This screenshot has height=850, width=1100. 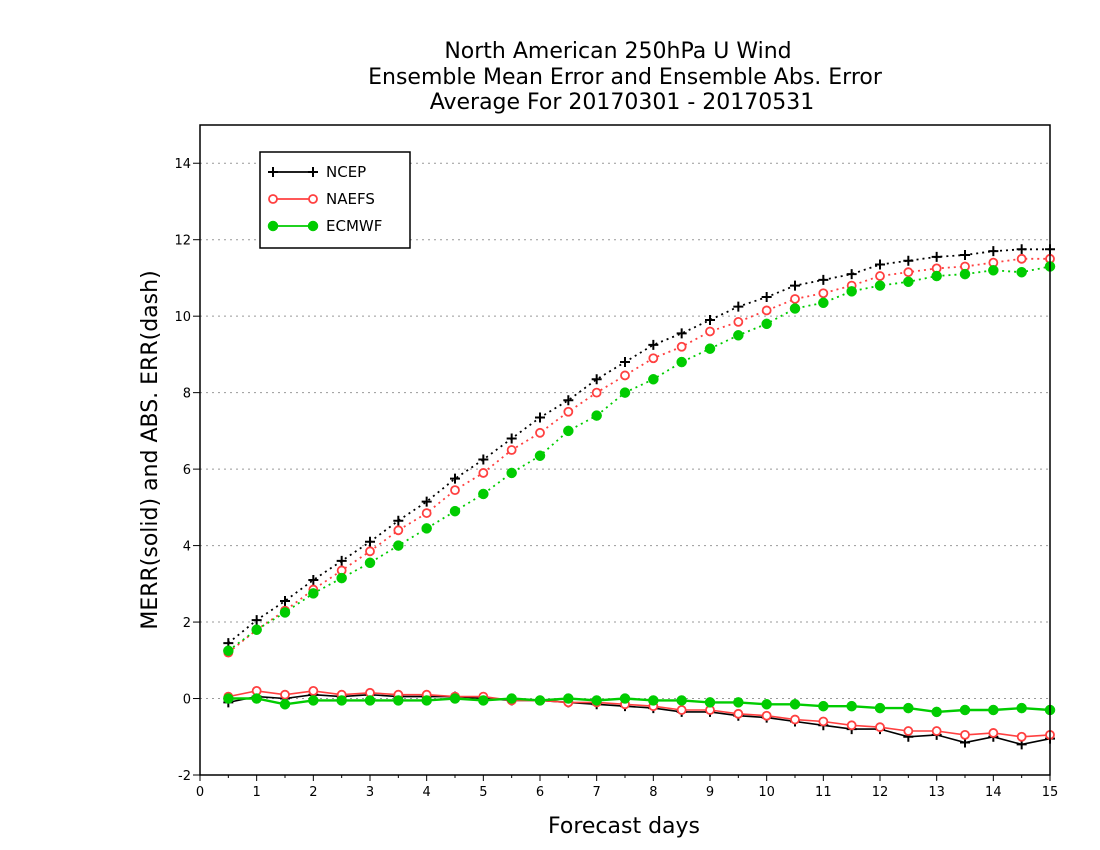 I want to click on ncep-mean-error-line, so click(x=639, y=719).